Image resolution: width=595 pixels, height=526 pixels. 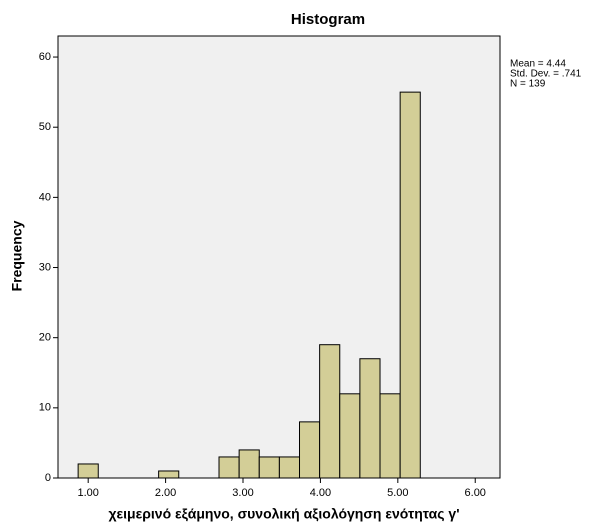 What do you see at coordinates (17, 255) in the screenshot?
I see `y-axis-label: Frequency` at bounding box center [17, 255].